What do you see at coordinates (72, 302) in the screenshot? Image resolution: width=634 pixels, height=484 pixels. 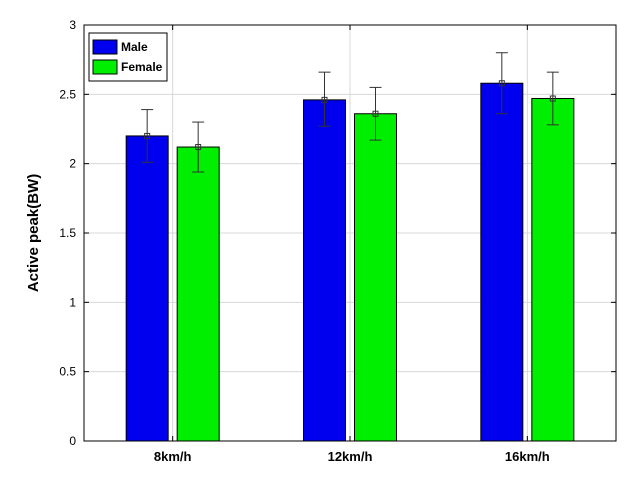 I see `y-tick-label: 1` at bounding box center [72, 302].